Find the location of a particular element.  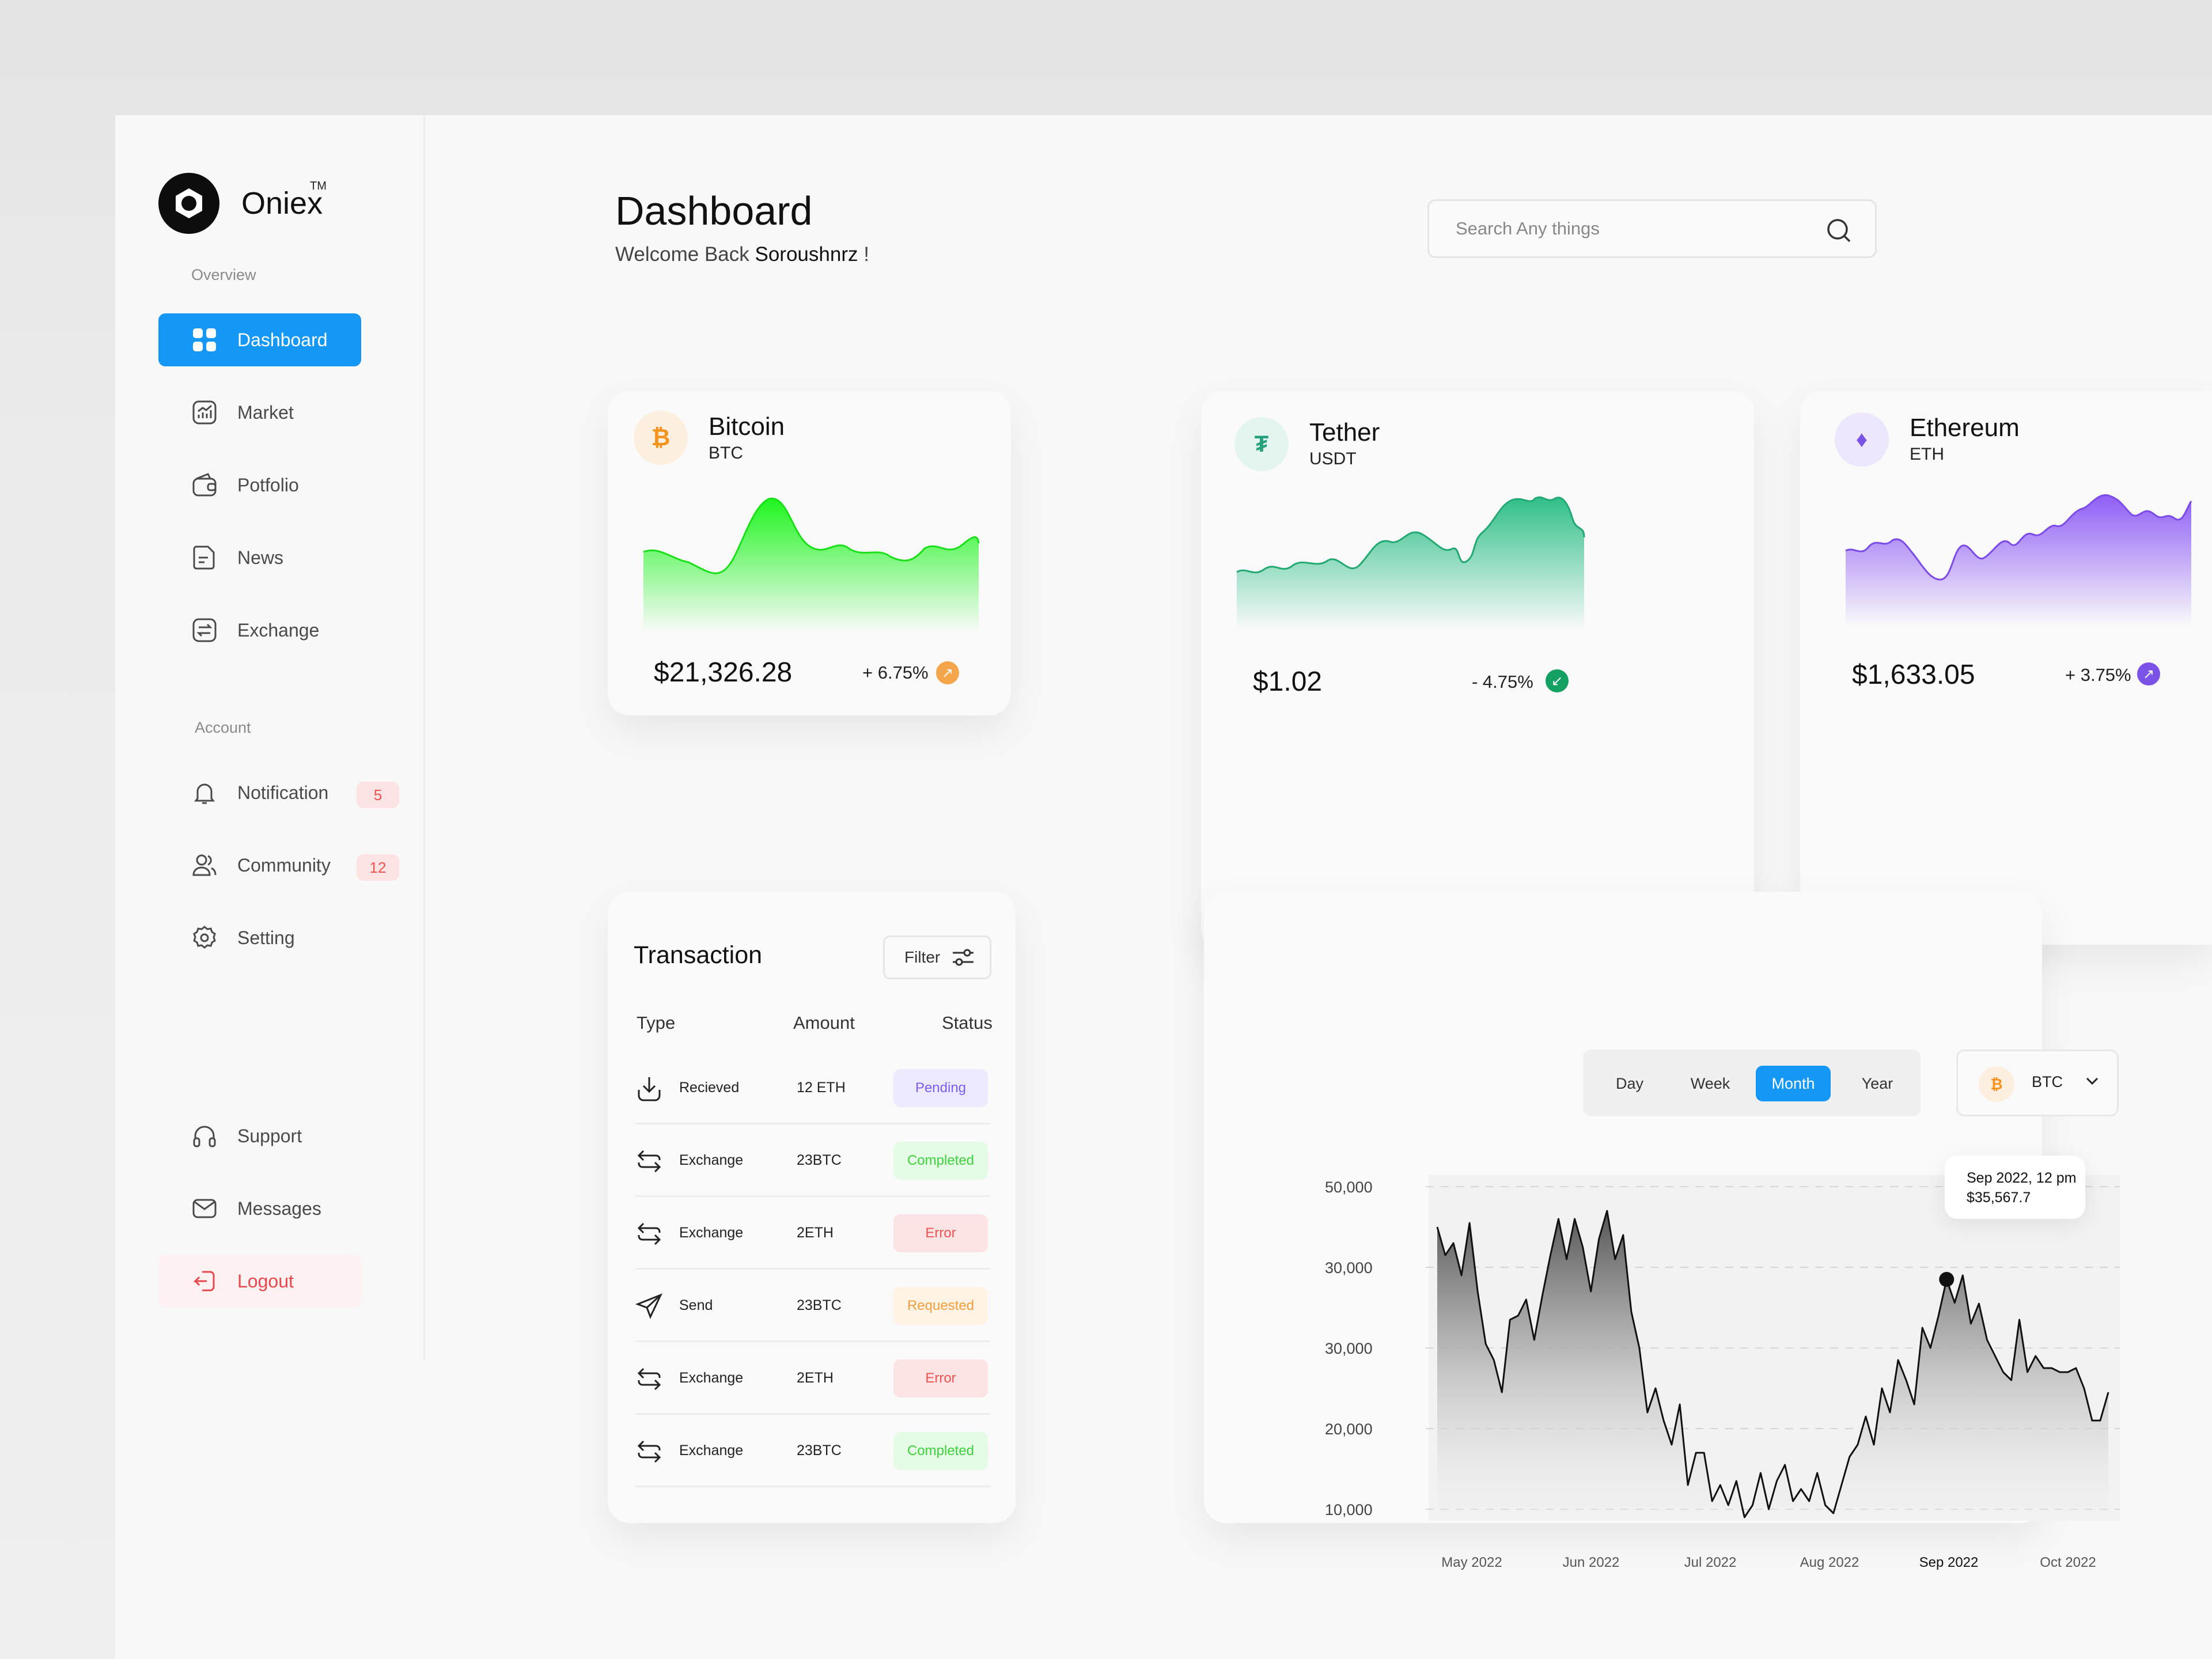

sidebar-item-market: Market is located at coordinates (259, 412).